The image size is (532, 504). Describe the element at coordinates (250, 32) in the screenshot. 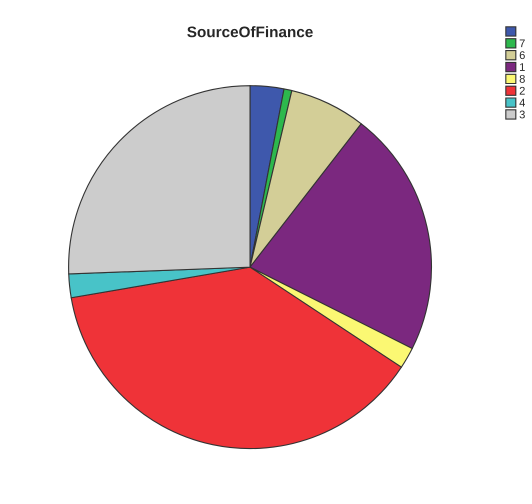

I see `chart-title: SourceOfFinance` at that location.